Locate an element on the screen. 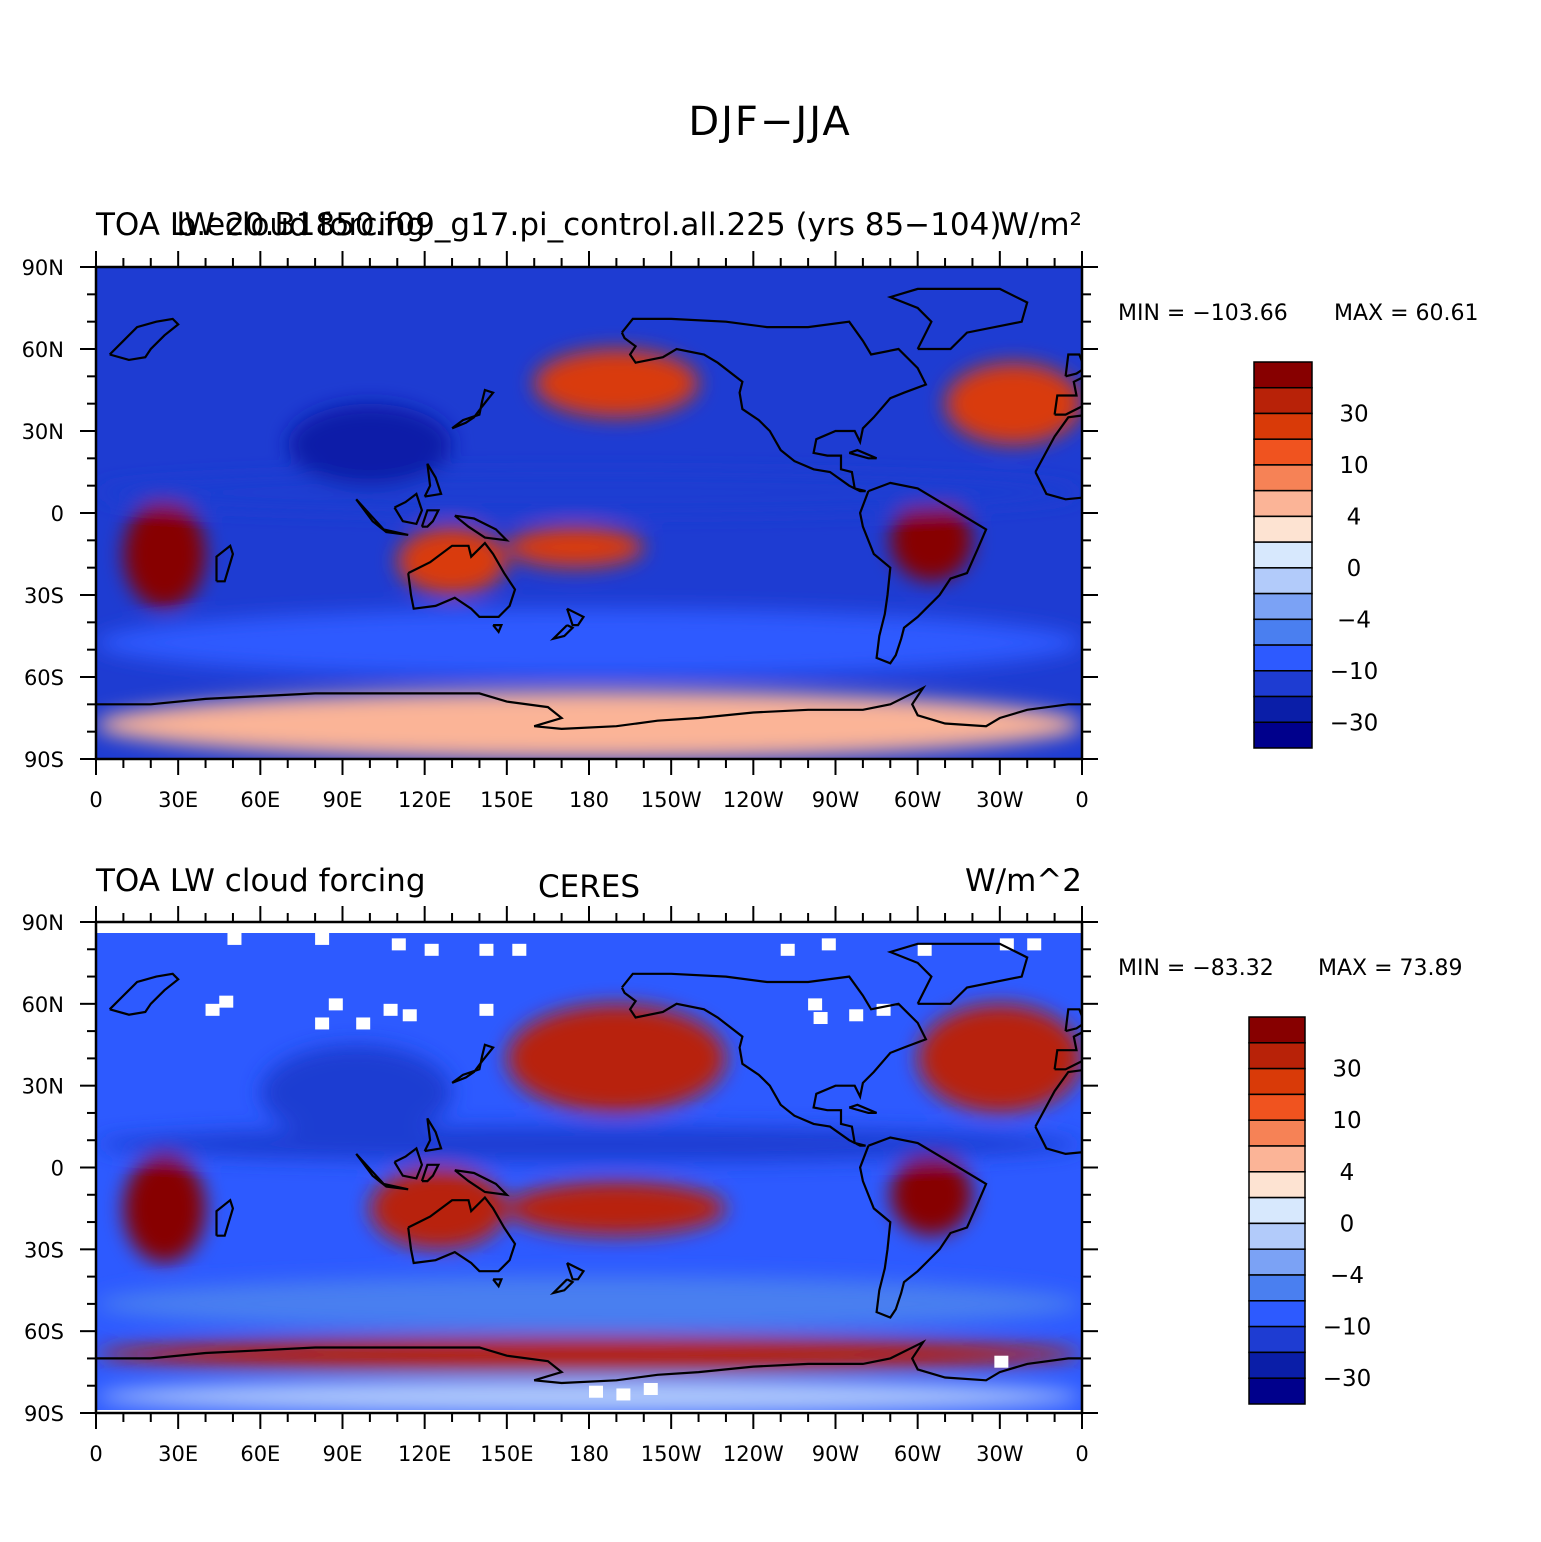  x-tick-label: 150W is located at coordinates (671, 1454).